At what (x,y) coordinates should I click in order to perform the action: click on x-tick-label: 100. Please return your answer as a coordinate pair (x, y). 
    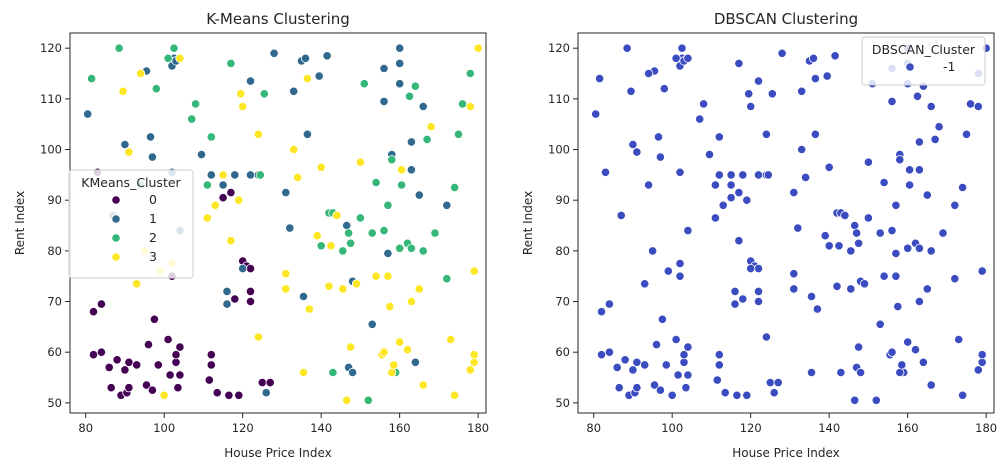
    Looking at the image, I should click on (164, 428).